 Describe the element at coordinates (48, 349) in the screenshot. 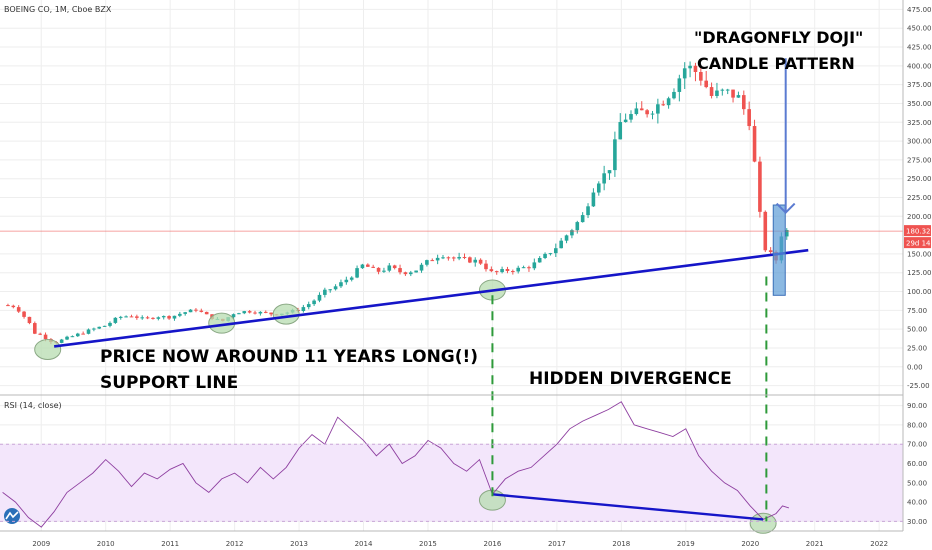

I see `highlight-marker` at that location.